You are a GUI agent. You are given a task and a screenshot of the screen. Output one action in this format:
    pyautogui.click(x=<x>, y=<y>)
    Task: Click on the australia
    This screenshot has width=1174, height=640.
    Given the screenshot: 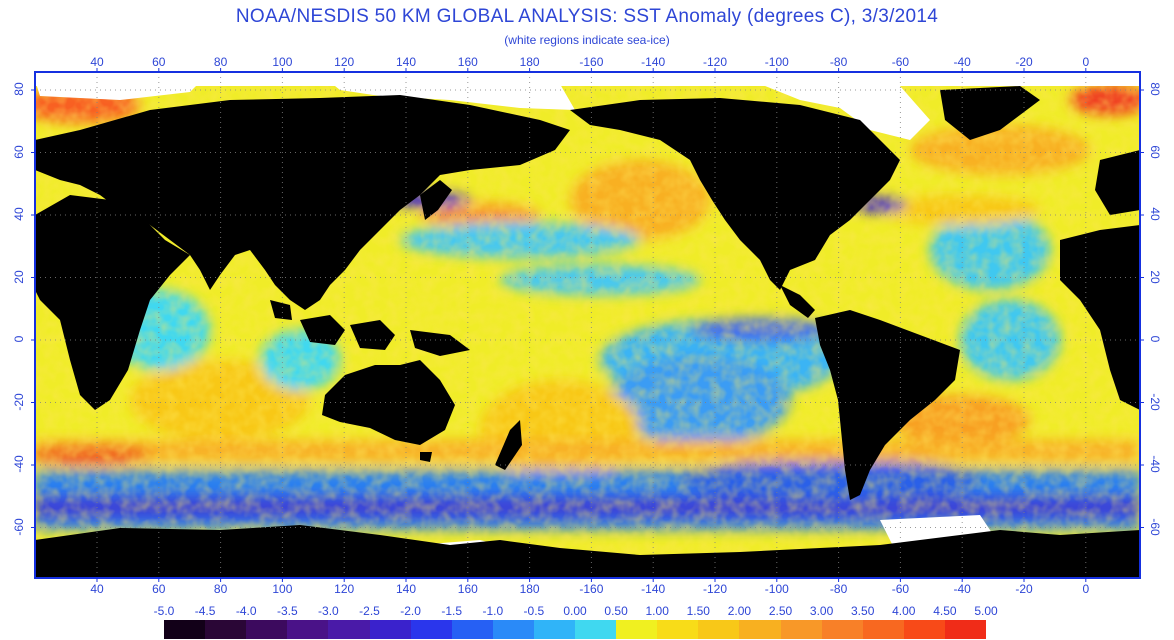 What is the action you would take?
    pyautogui.click(x=388, y=402)
    